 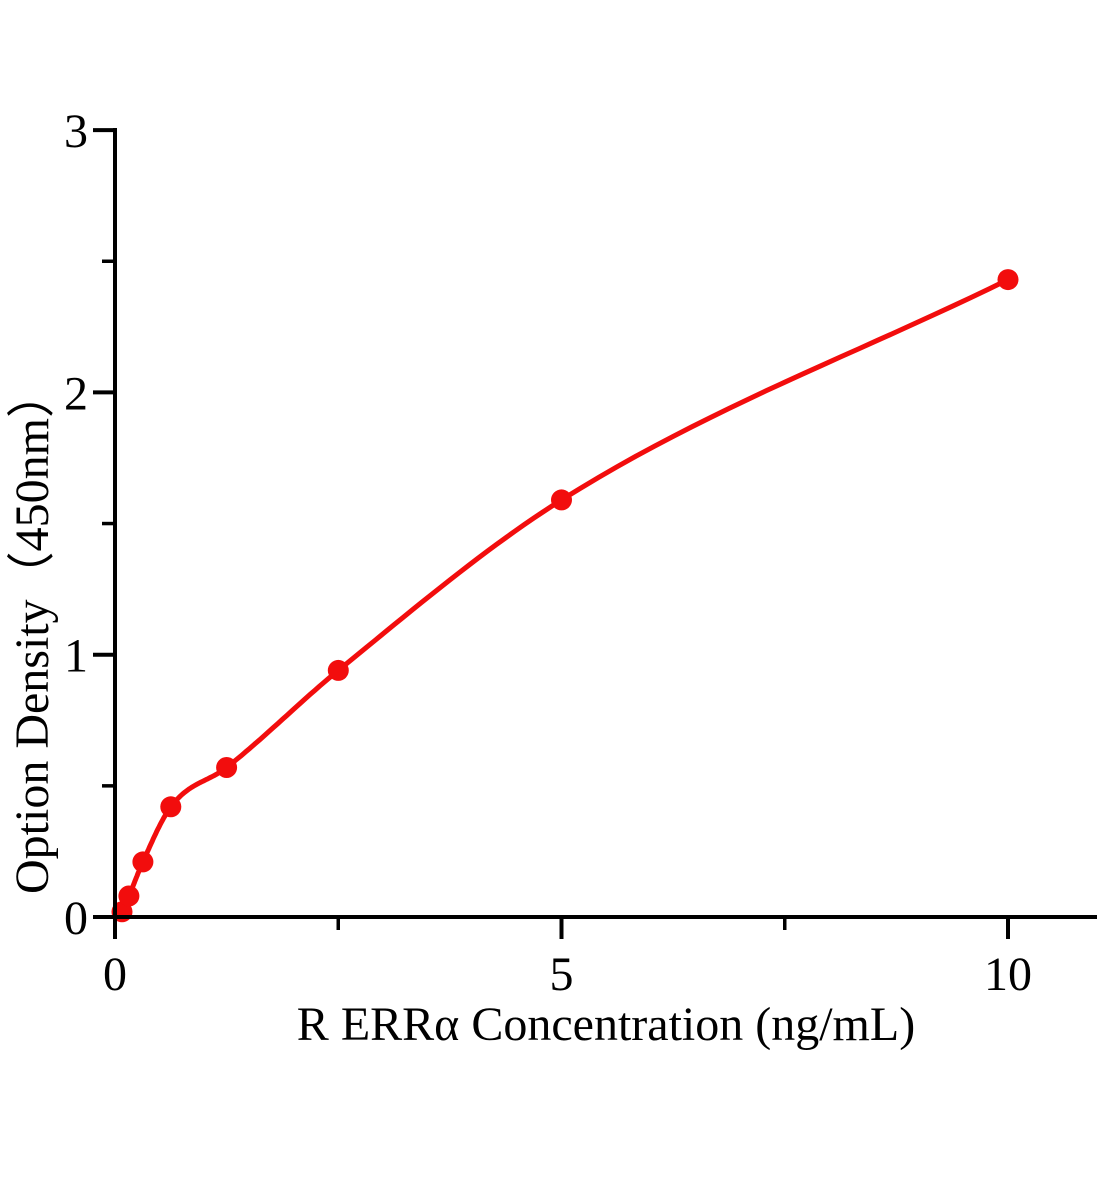 I want to click on x-tick-label: 0, so click(x=115, y=974).